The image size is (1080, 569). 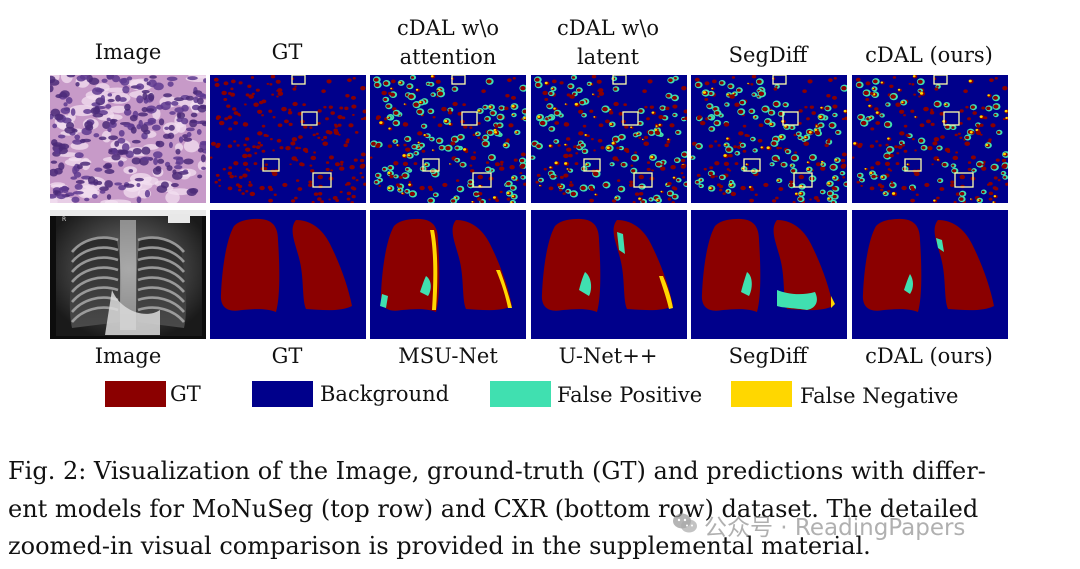 What do you see at coordinates (520, 394) in the screenshot?
I see `legend-false-positive-swatch` at bounding box center [520, 394].